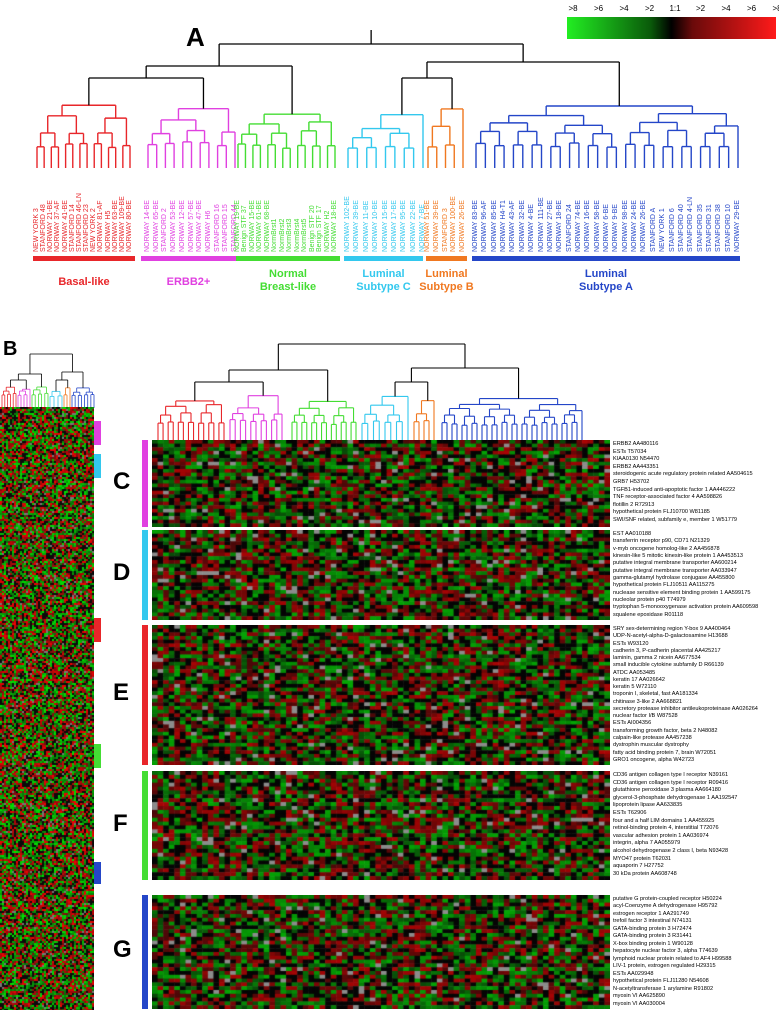  What do you see at coordinates (347, 224) in the screenshot?
I see `sample-label: NORWAY 102-BE` at bounding box center [347, 224].